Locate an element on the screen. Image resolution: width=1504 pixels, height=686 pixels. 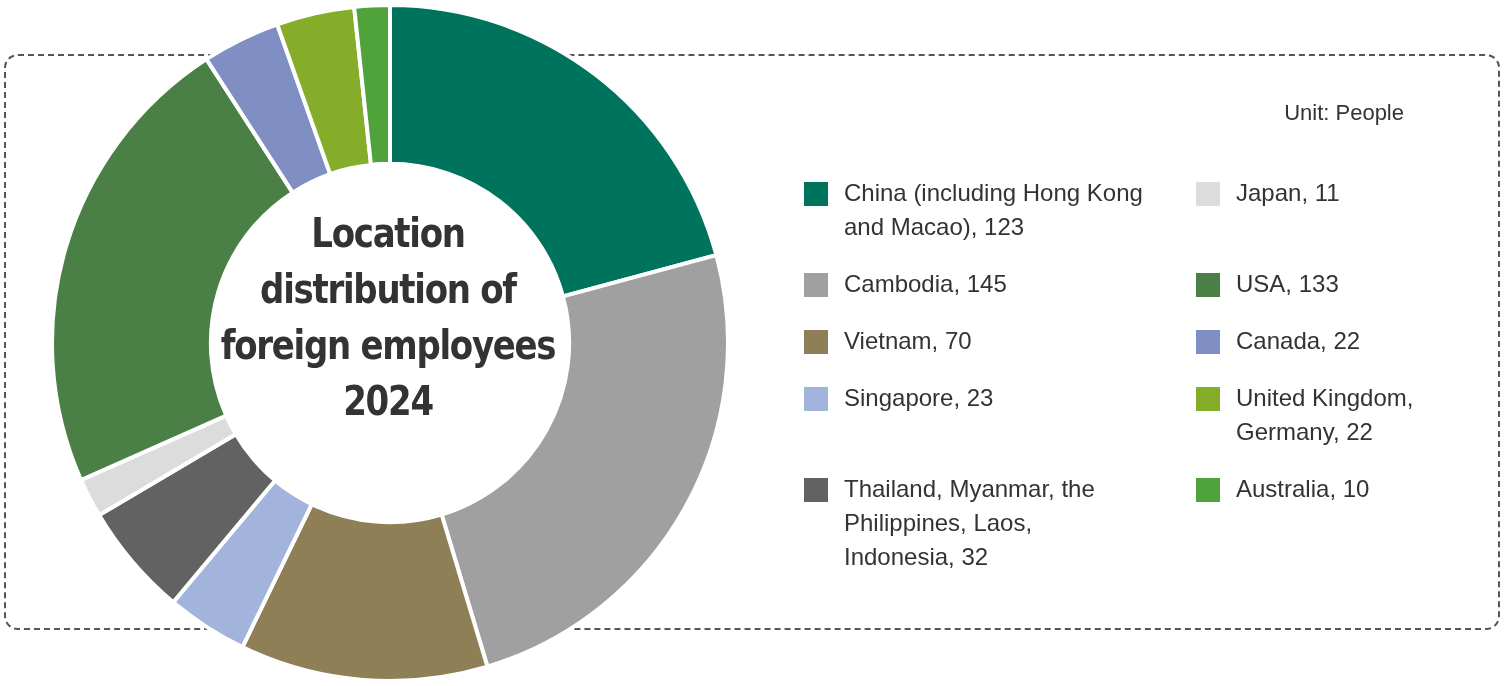
legend-label: China (including Hong Kong and Macao), 123 is located at coordinates (994, 210).